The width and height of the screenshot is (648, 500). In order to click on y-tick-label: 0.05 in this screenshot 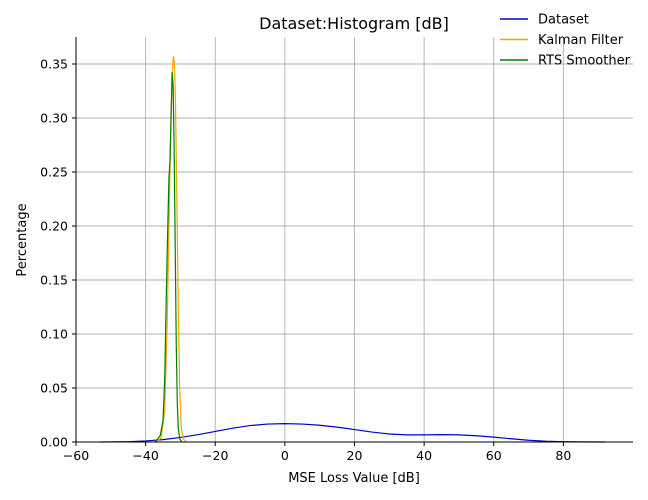, I will do `click(54, 388)`.